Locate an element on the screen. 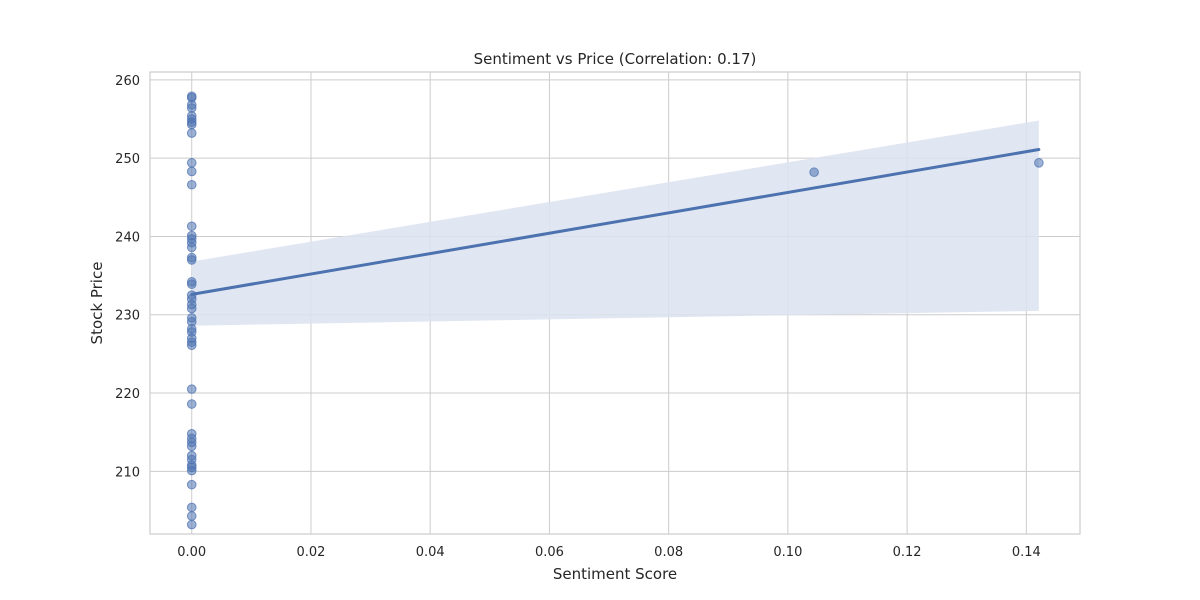 The height and width of the screenshot is (600, 1200). x-tick-label: 0.08 is located at coordinates (668, 552).